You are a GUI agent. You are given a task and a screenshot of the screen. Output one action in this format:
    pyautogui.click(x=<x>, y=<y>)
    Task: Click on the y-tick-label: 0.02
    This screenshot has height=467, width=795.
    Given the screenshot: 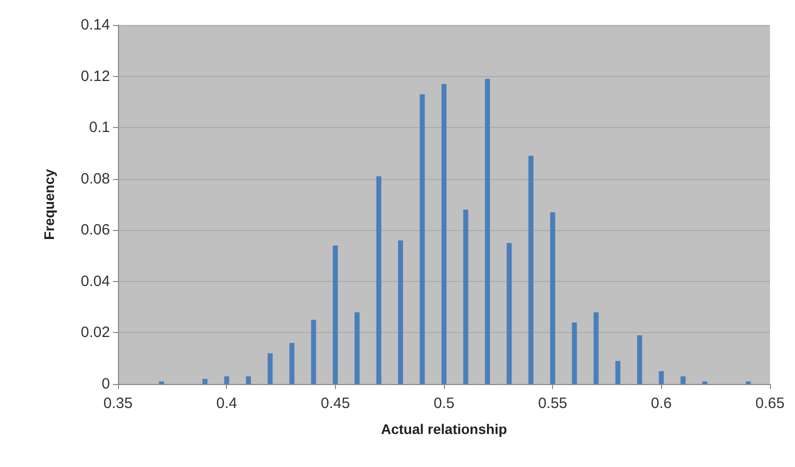 What is the action you would take?
    pyautogui.click(x=95, y=333)
    